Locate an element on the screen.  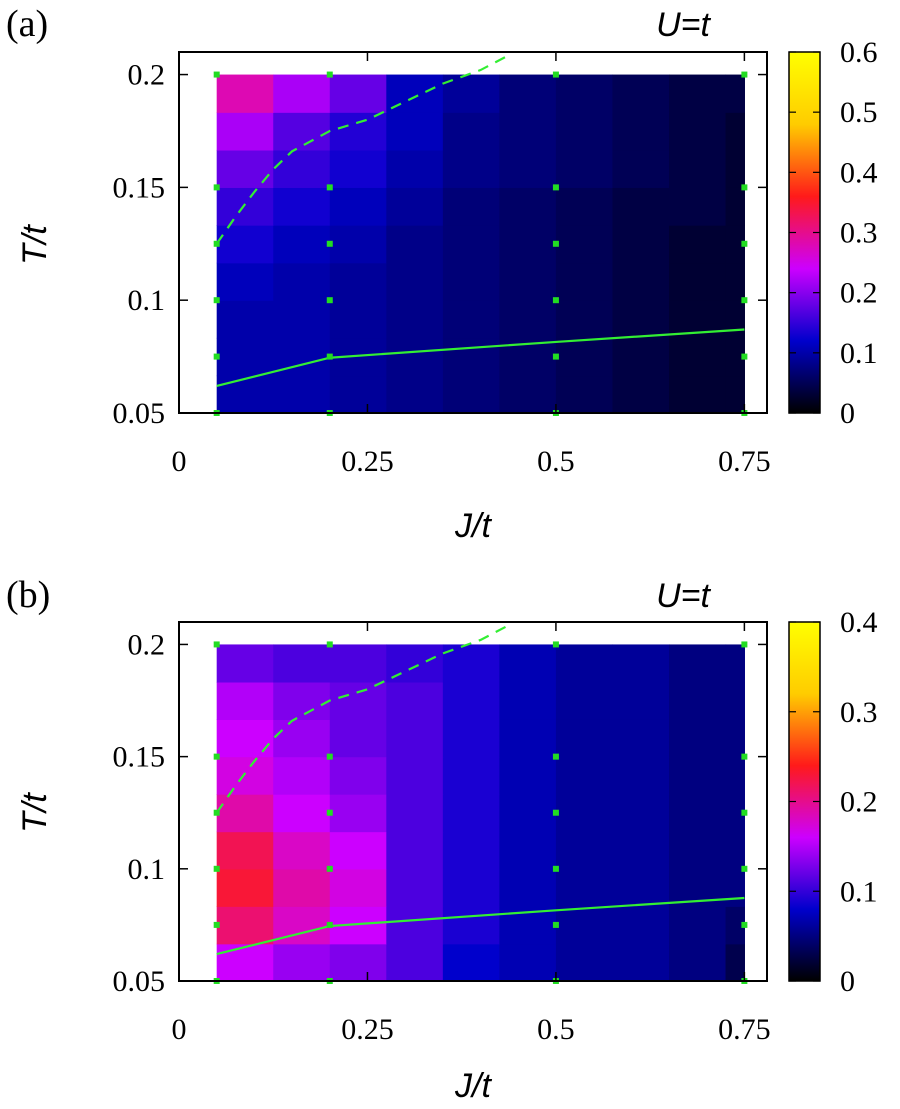
panel-label: (a) is located at coordinates (27, 24).